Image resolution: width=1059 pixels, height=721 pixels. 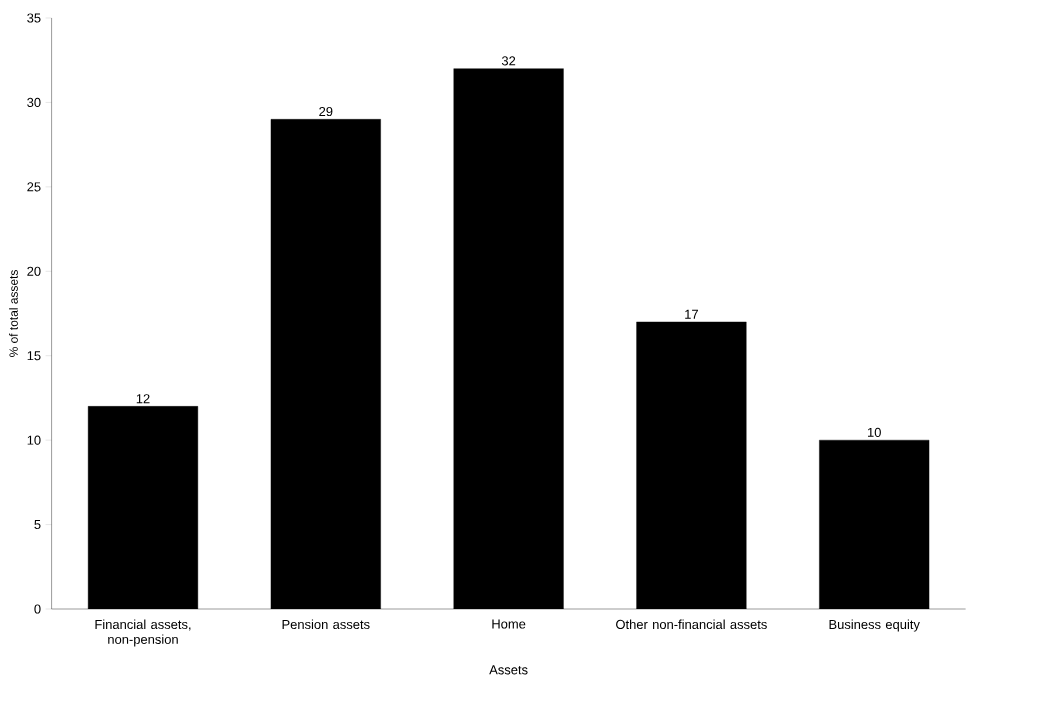 I want to click on data-label: 32, so click(x=508, y=61).